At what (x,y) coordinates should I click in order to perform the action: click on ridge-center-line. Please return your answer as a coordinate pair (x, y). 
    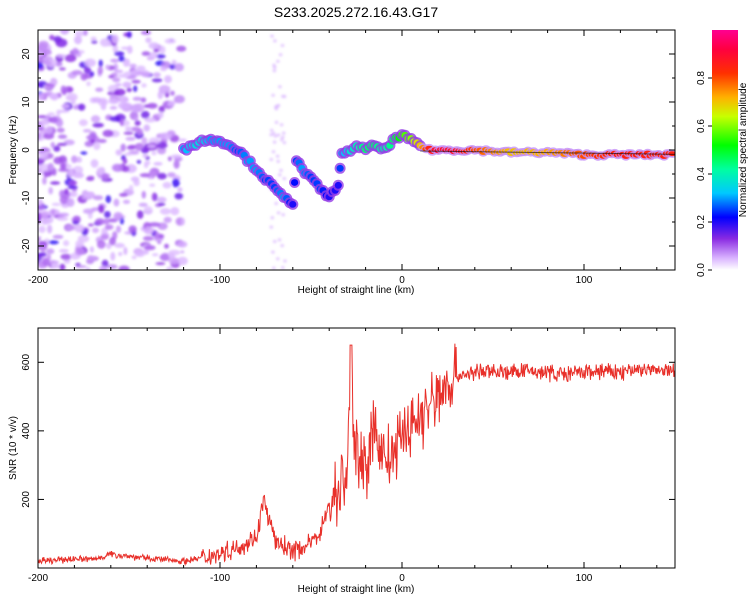
    Looking at the image, I should click on (547, 152).